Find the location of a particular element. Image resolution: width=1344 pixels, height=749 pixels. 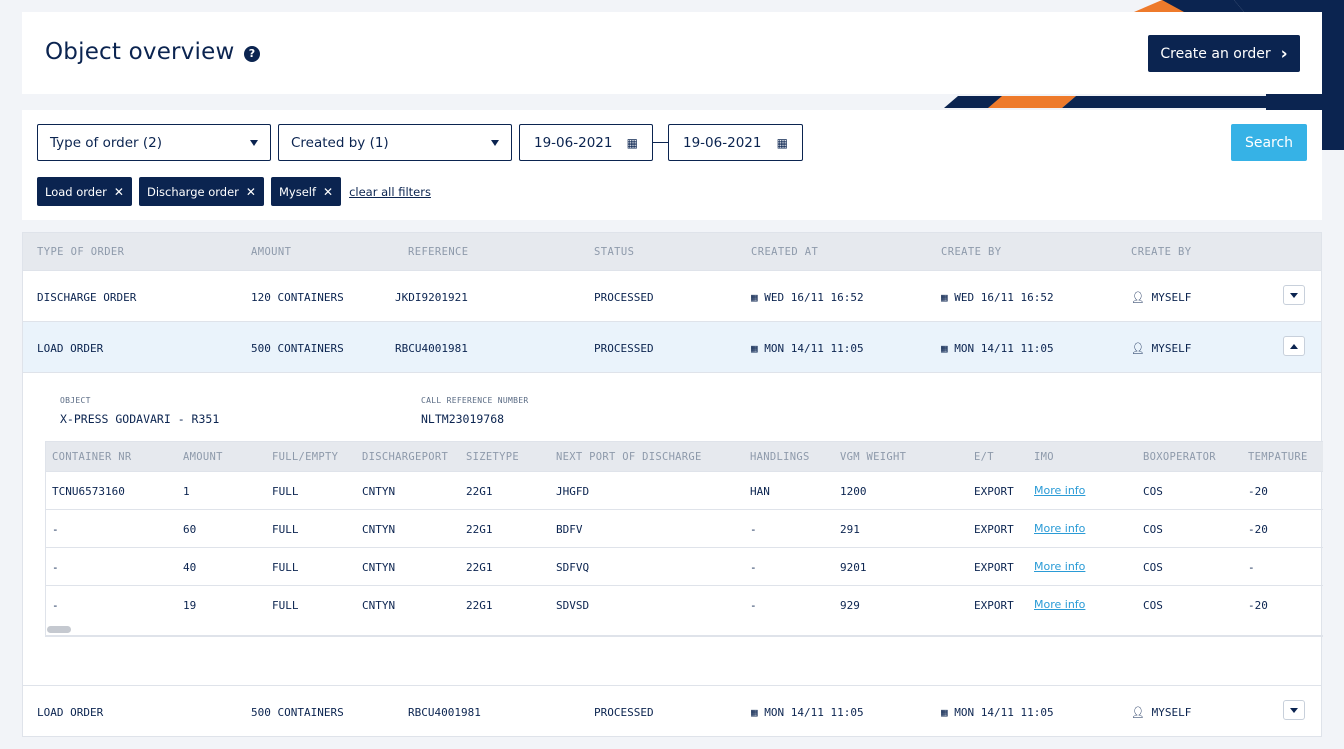

create-order-button: Create an order › is located at coordinates (1224, 53).